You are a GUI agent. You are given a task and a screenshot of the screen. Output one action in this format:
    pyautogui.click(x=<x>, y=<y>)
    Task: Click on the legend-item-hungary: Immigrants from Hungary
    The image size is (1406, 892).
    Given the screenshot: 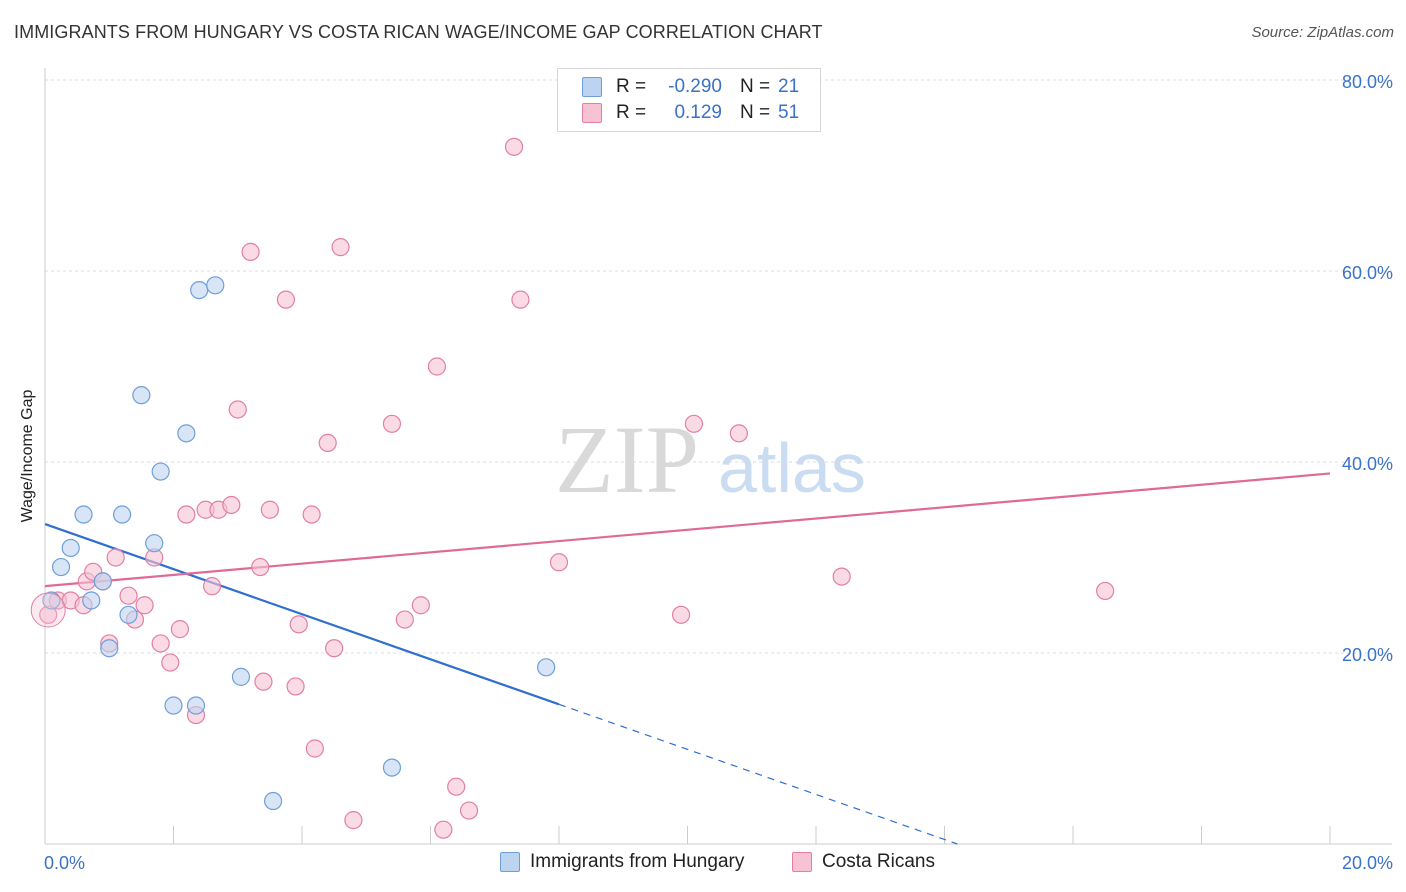 What is the action you would take?
    pyautogui.click(x=622, y=862)
    